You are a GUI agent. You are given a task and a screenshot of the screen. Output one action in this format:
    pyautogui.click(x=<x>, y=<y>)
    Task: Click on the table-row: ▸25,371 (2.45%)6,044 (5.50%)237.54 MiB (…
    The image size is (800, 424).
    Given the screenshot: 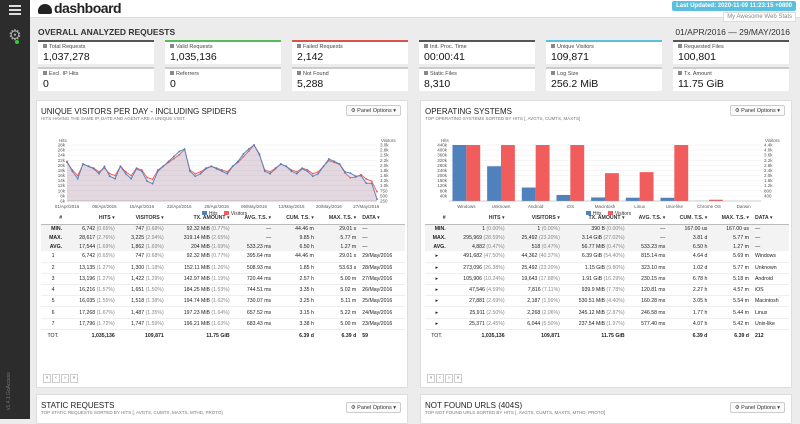 What is the action you would take?
    pyautogui.click(x=607, y=323)
    